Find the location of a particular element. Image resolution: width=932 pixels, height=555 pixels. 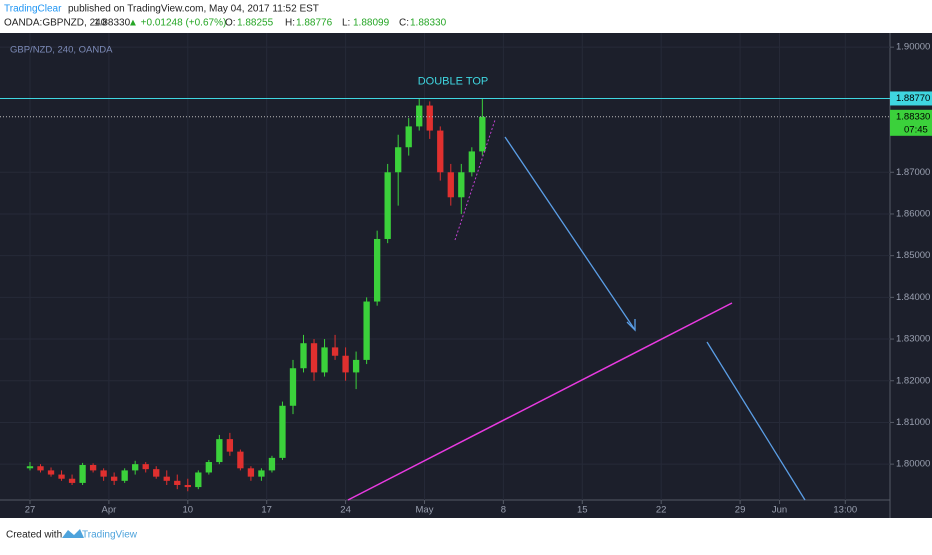

header-bg is located at coordinates (466, 16).